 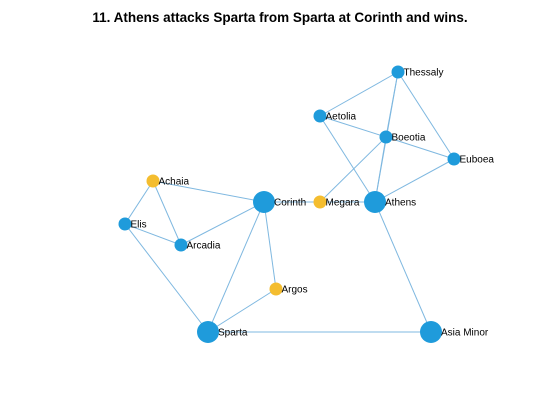 What do you see at coordinates (276, 289) in the screenshot?
I see `node-argos` at bounding box center [276, 289].